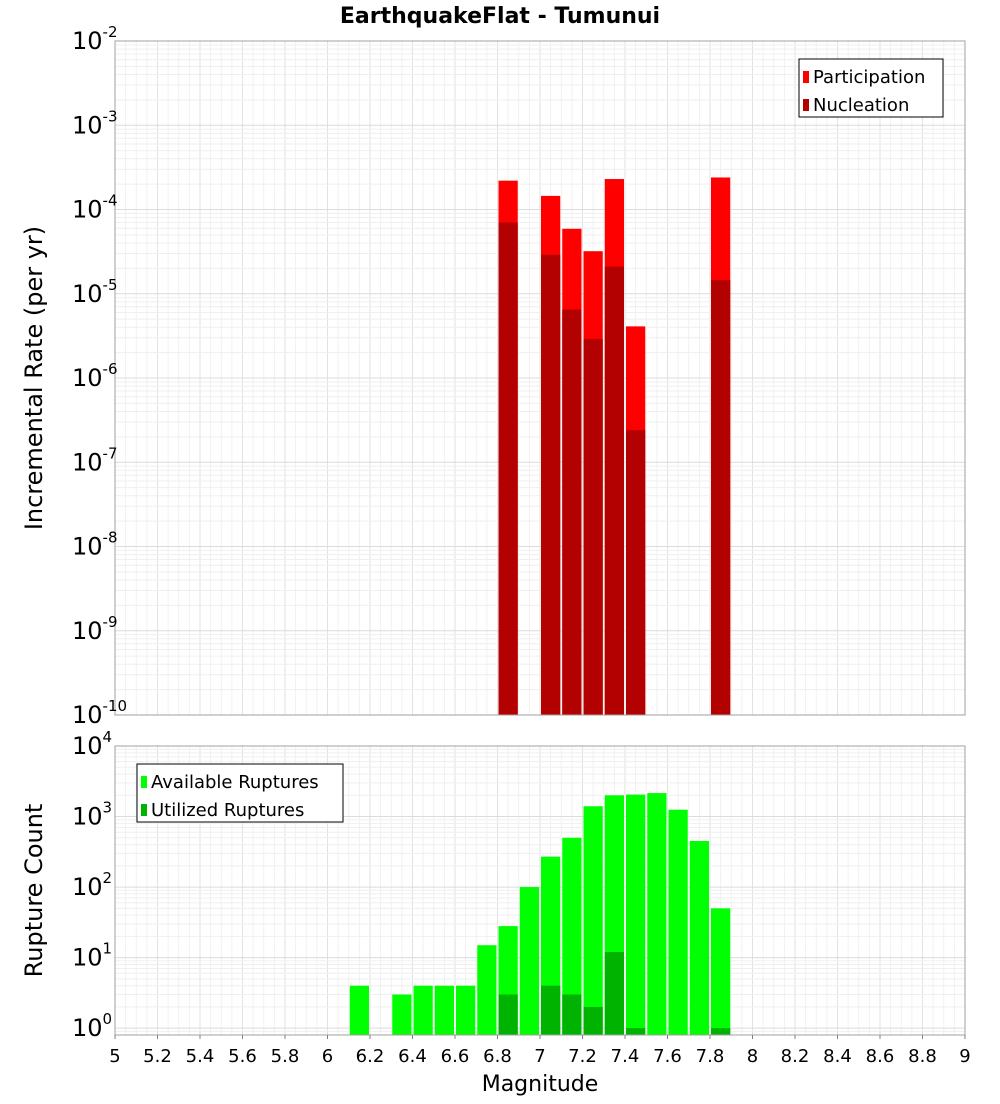  I want to click on x-tick-label: 8, so click(752, 1056).